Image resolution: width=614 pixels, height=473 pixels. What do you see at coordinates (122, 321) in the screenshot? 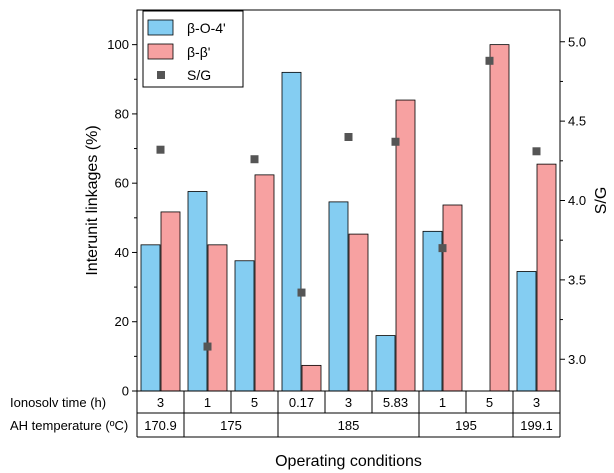
I see `left-tick-label: 20` at bounding box center [122, 321].